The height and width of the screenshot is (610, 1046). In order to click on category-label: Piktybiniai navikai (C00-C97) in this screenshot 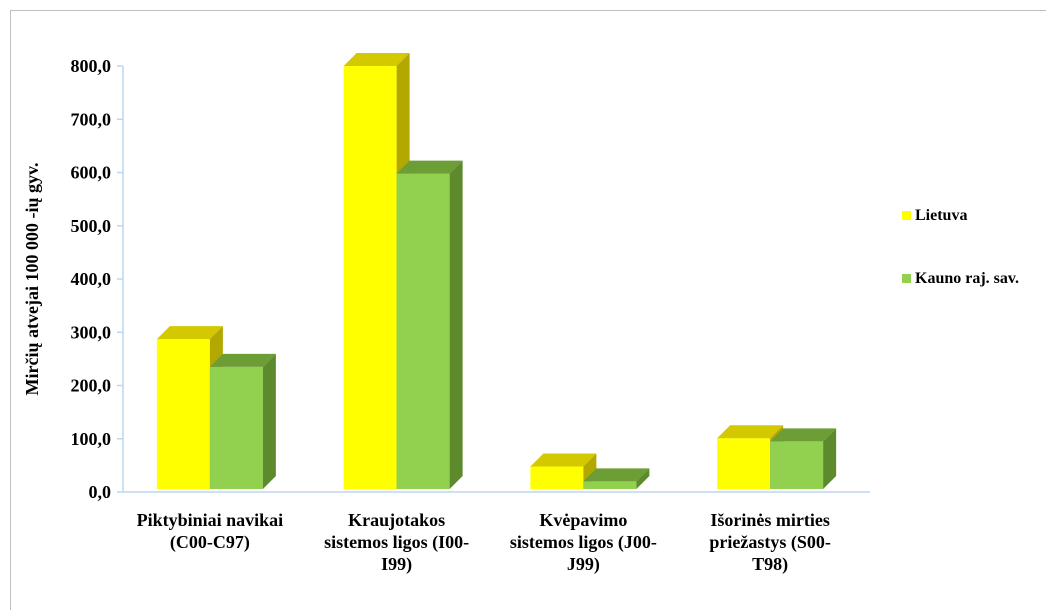, I will do `click(210, 531)`.